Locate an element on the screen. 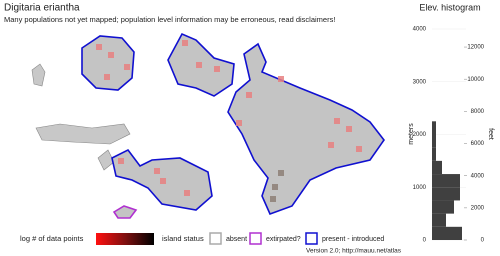  y2-tick-label: 6000 is located at coordinates (478, 144).